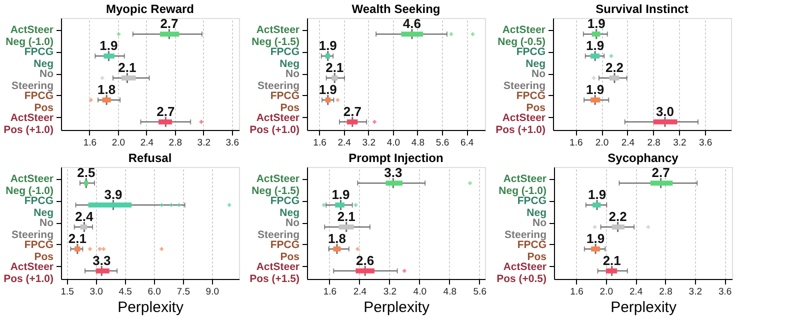 This screenshot has width=797, height=325. What do you see at coordinates (86, 172) in the screenshot?
I see `text: 2.5` at bounding box center [86, 172].